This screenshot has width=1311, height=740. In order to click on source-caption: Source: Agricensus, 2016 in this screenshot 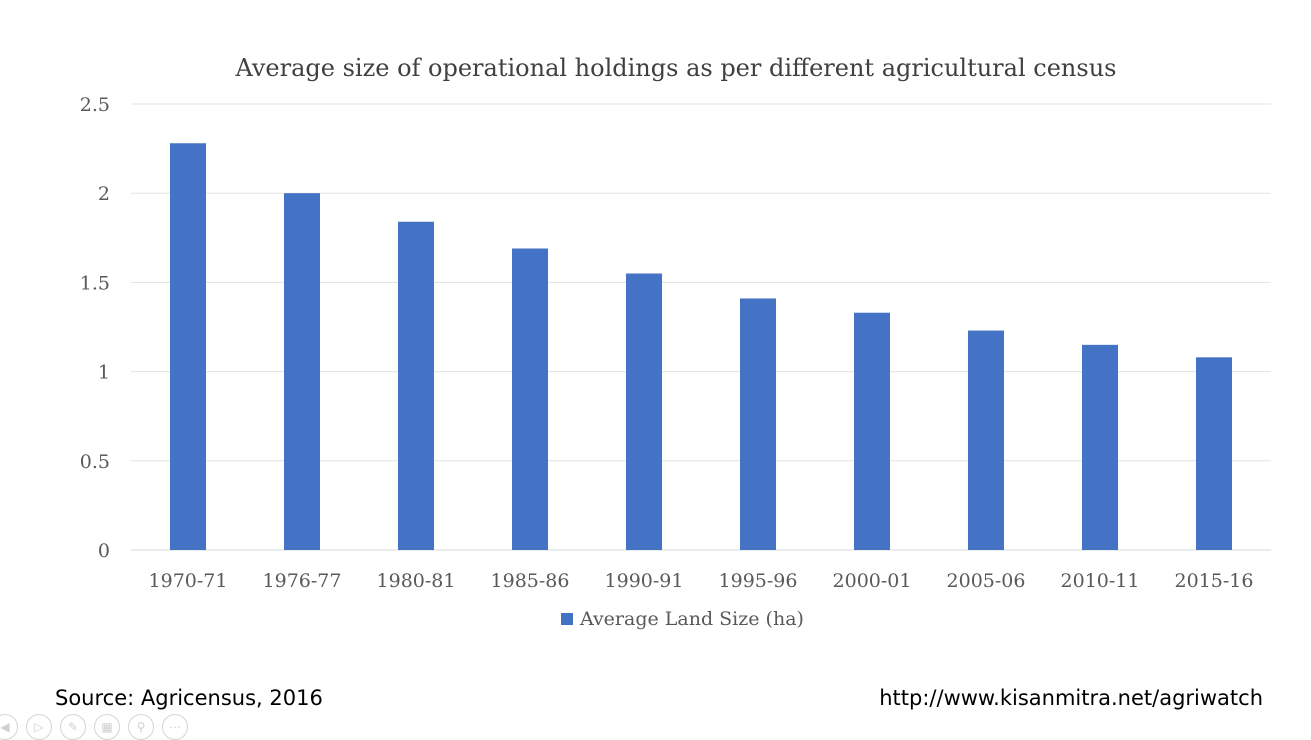, I will do `click(189, 698)`.